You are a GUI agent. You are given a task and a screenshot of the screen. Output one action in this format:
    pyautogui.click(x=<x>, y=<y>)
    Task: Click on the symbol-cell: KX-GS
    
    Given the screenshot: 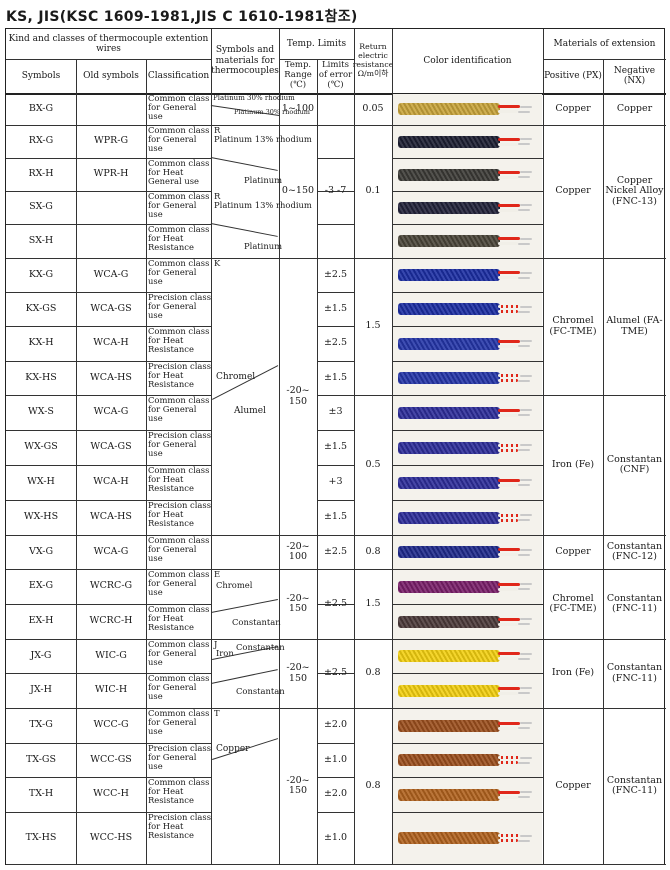 What is the action you would take?
    pyautogui.click(x=41, y=308)
    